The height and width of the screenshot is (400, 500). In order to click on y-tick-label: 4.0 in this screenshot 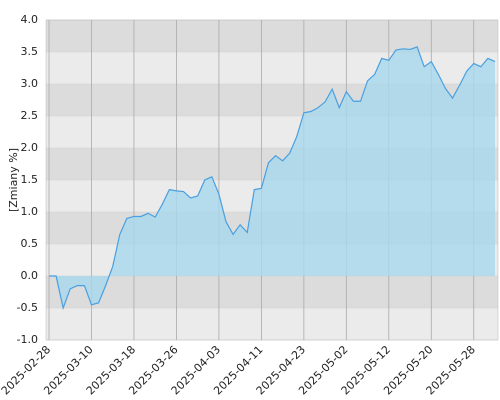, I will do `click(30, 19)`.